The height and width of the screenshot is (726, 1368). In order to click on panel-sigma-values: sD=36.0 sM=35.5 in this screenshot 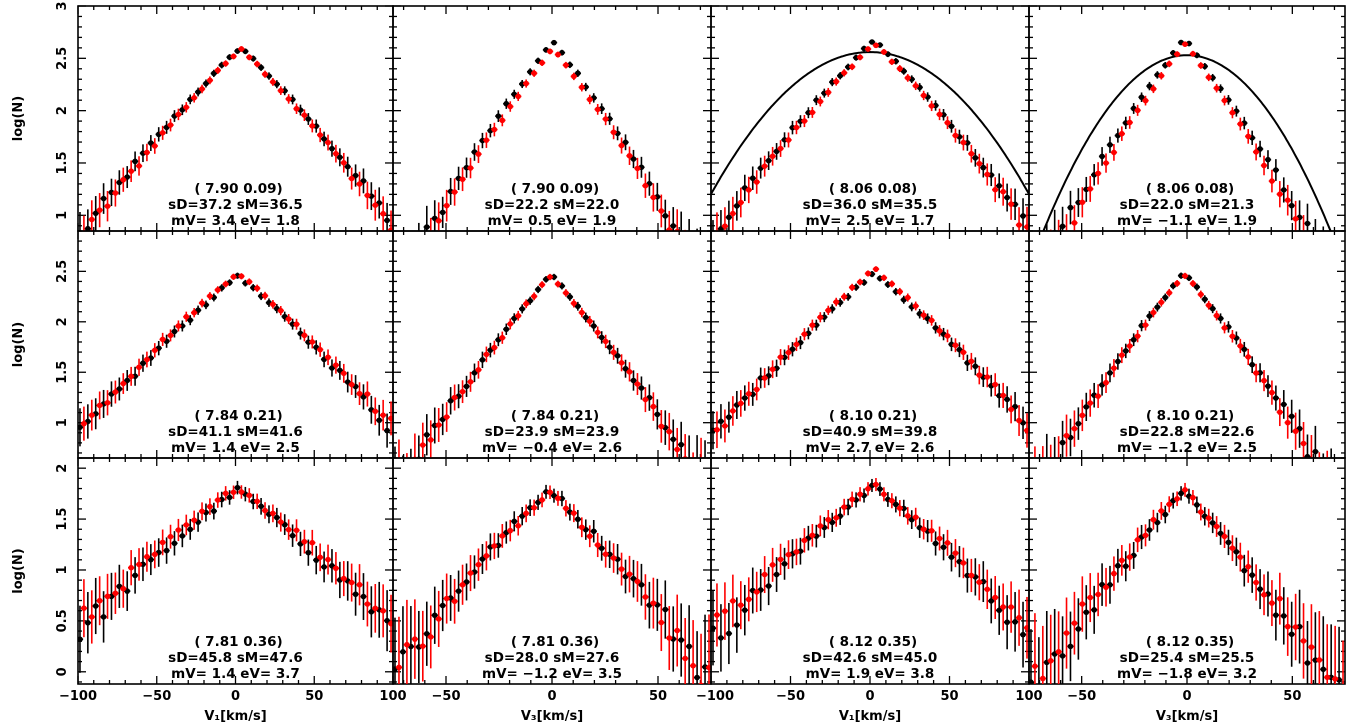, I will do `click(870, 205)`.